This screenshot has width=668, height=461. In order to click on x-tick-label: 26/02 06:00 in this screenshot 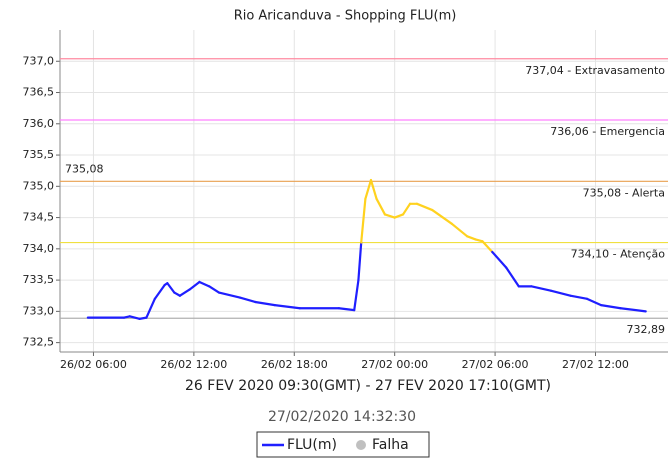, I will do `click(93, 364)`.